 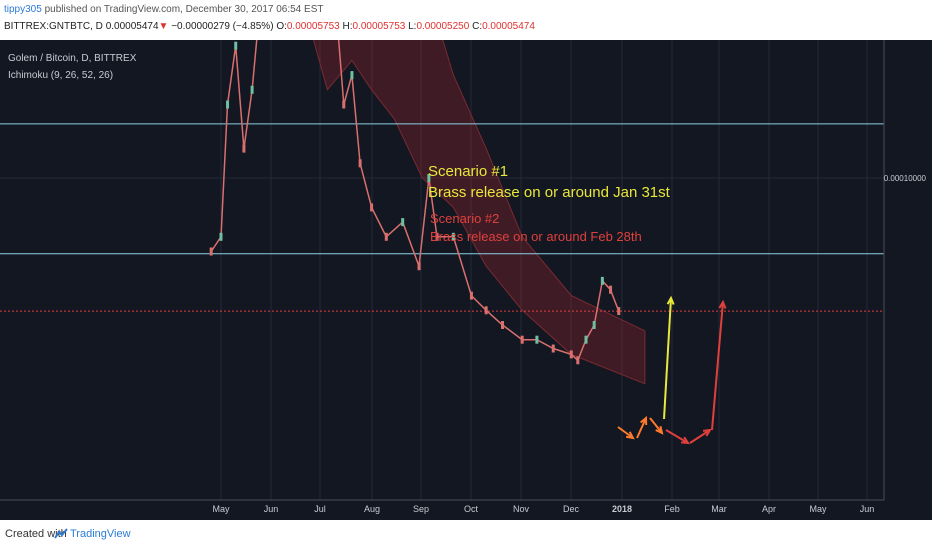 What do you see at coordinates (769, 509) in the screenshot?
I see `x-tick-label: Apr` at bounding box center [769, 509].